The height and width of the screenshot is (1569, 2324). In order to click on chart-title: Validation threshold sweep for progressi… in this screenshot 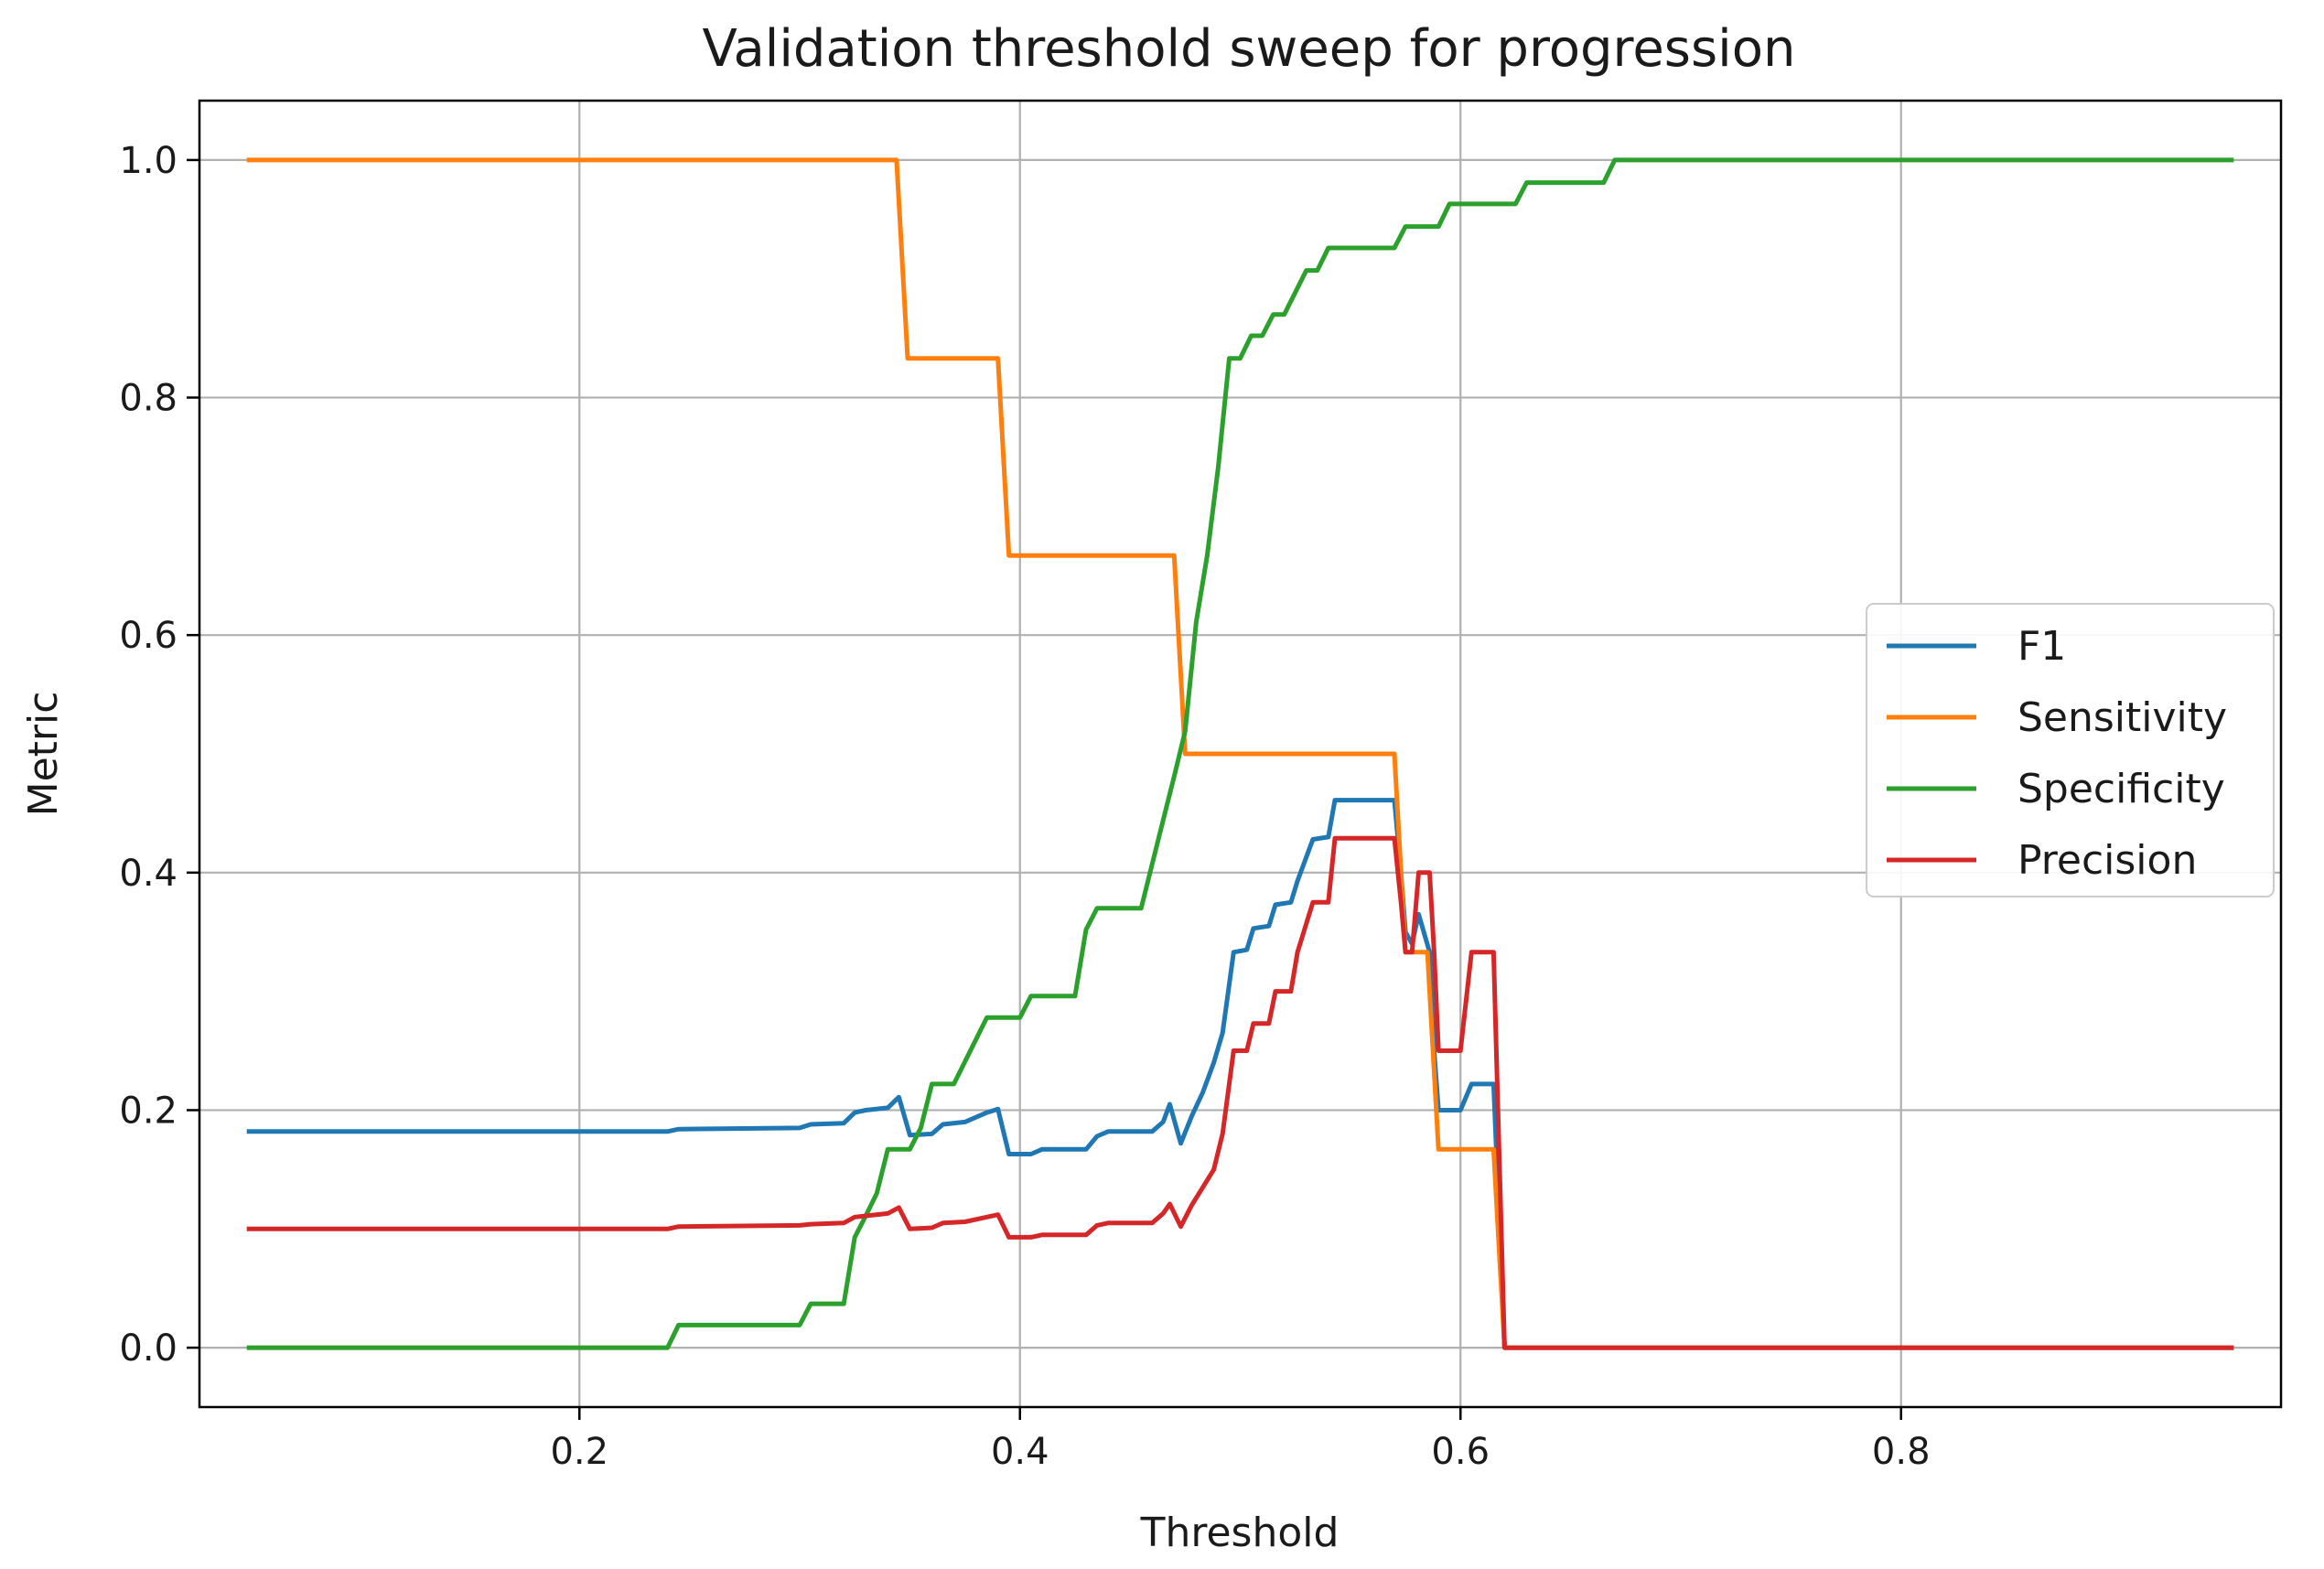, I will do `click(1249, 49)`.